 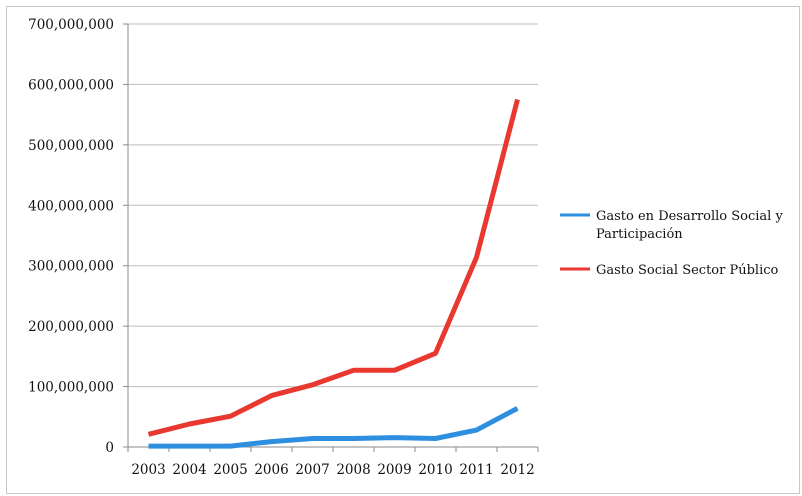 What do you see at coordinates (689, 216) in the screenshot?
I see `legend-label: Gasto en Desarrollo Social y` at bounding box center [689, 216].